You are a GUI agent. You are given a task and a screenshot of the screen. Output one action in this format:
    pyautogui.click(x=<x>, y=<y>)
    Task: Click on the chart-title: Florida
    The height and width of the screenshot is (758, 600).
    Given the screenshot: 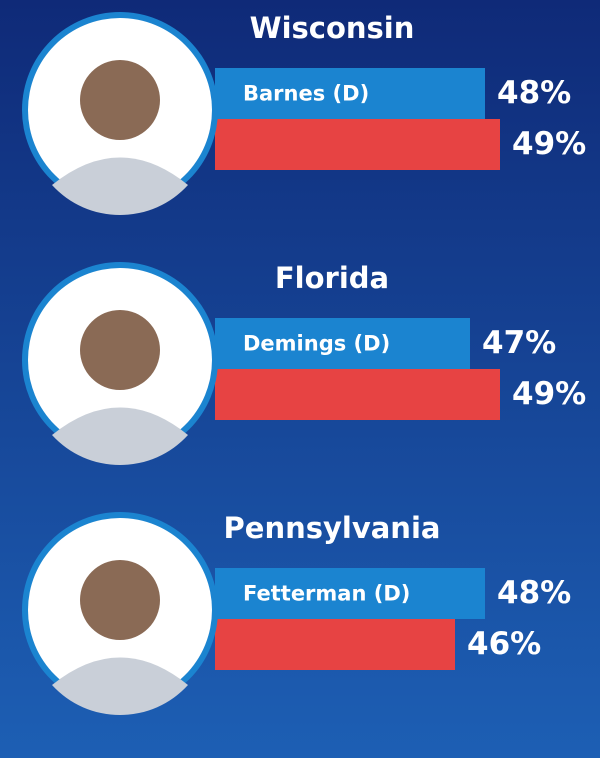 What is the action you would take?
    pyautogui.click(x=332, y=278)
    